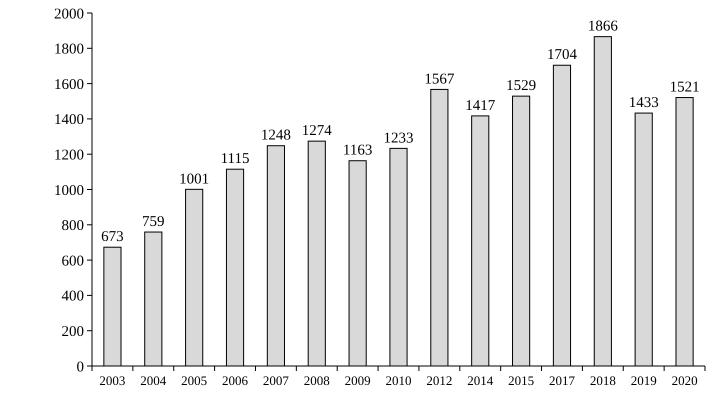 This screenshot has height=406, width=715. What do you see at coordinates (235, 380) in the screenshot?
I see `x-tick-label: 2006` at bounding box center [235, 380].